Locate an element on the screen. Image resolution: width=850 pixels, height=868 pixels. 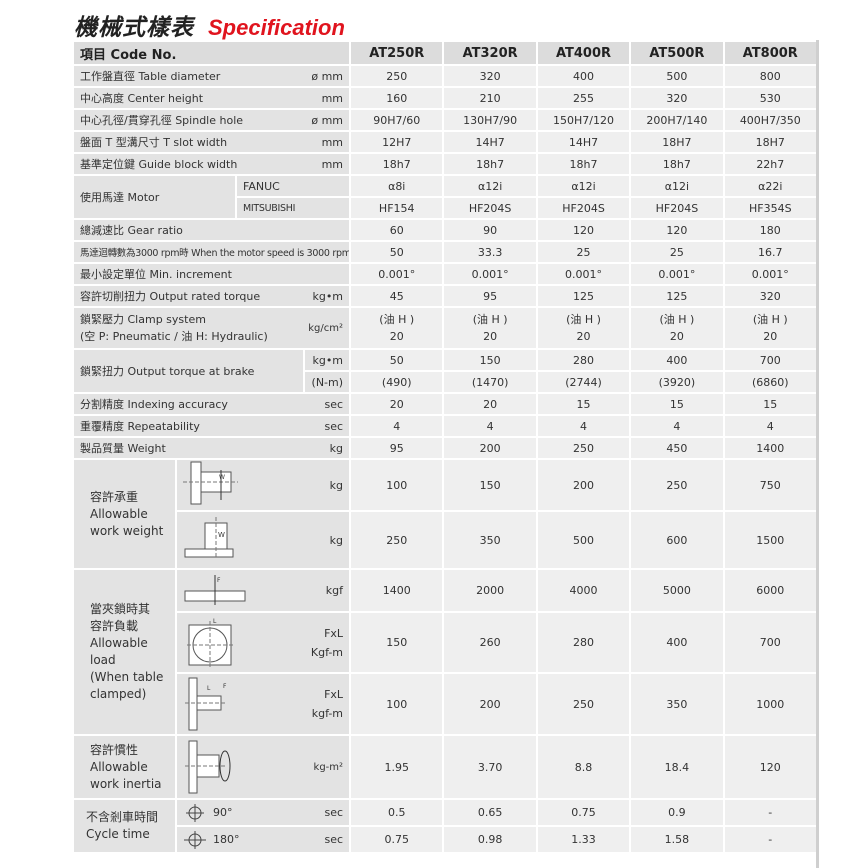
model-header: AT400R is located at coordinates (583, 53).